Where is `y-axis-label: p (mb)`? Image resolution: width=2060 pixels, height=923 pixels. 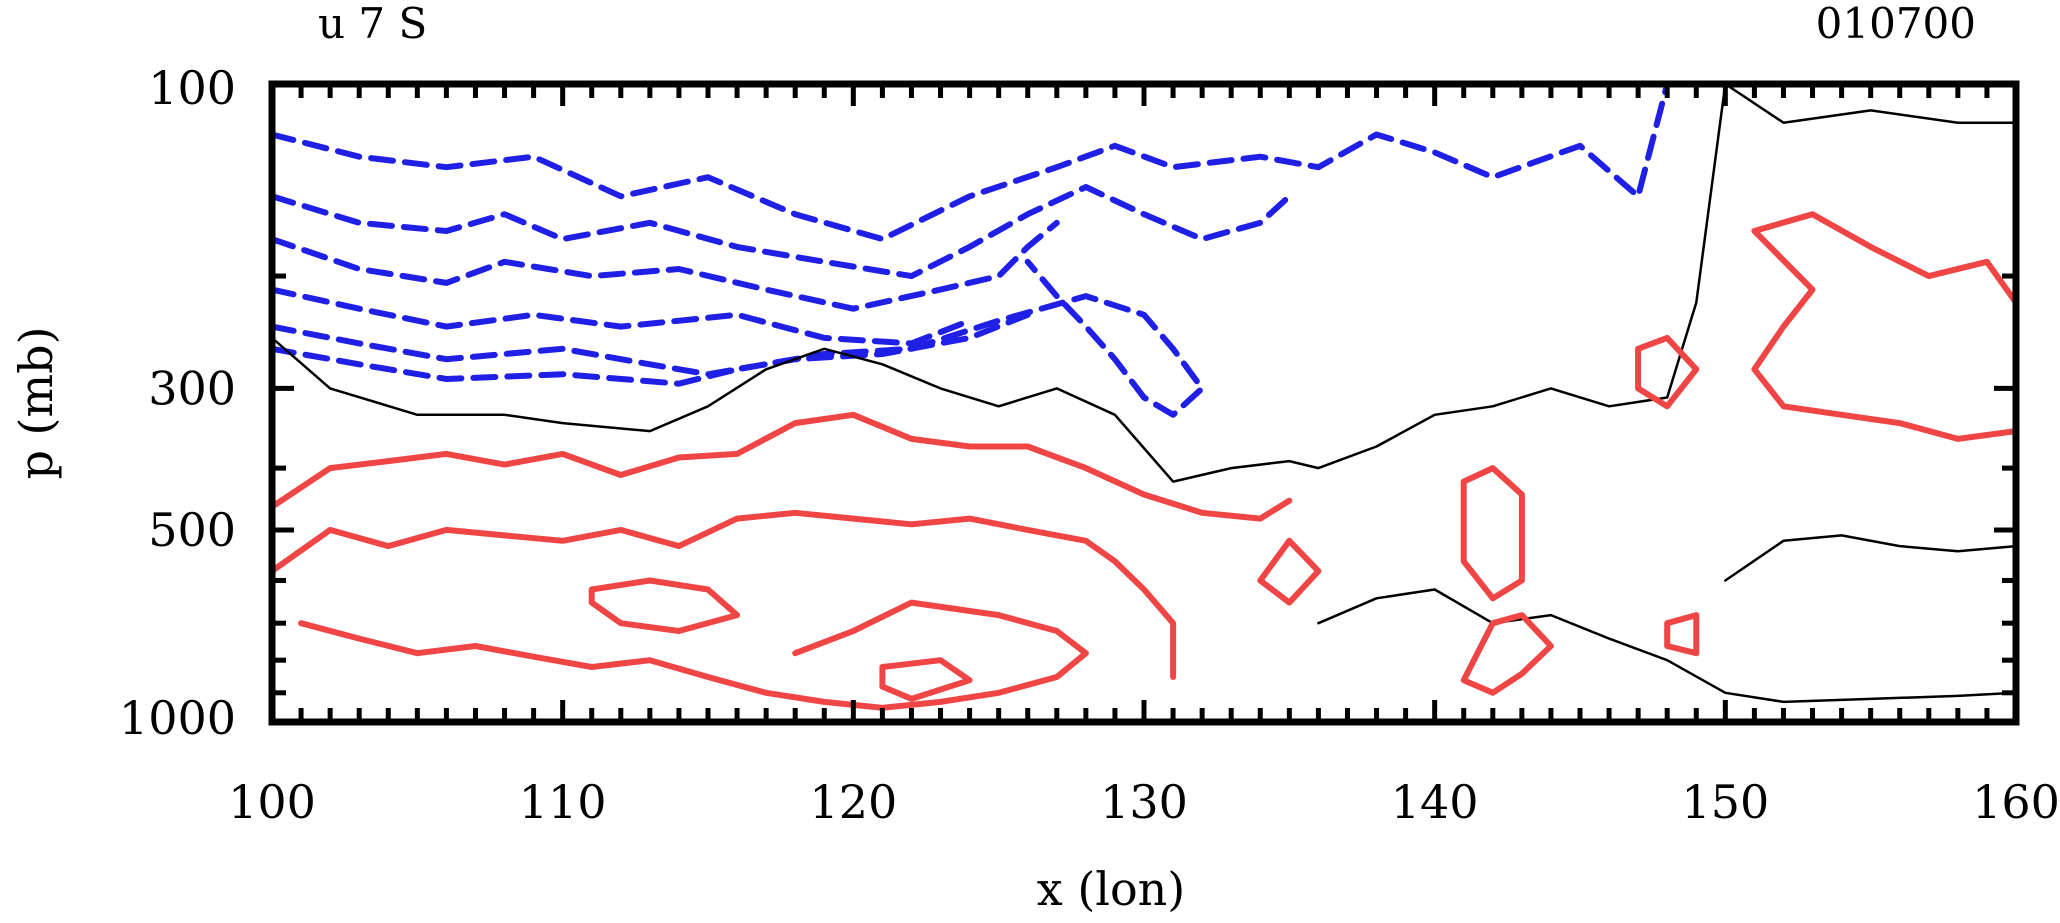
y-axis-label: p (mb) is located at coordinates (36, 402).